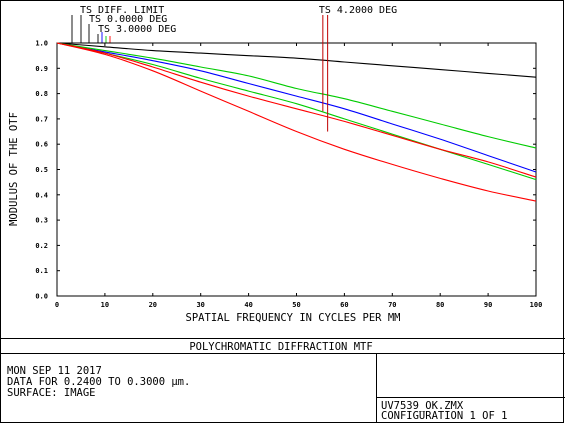 The image size is (565, 425). Describe the element at coordinates (248, 305) in the screenshot. I see `x-tick-label: 40` at that location.